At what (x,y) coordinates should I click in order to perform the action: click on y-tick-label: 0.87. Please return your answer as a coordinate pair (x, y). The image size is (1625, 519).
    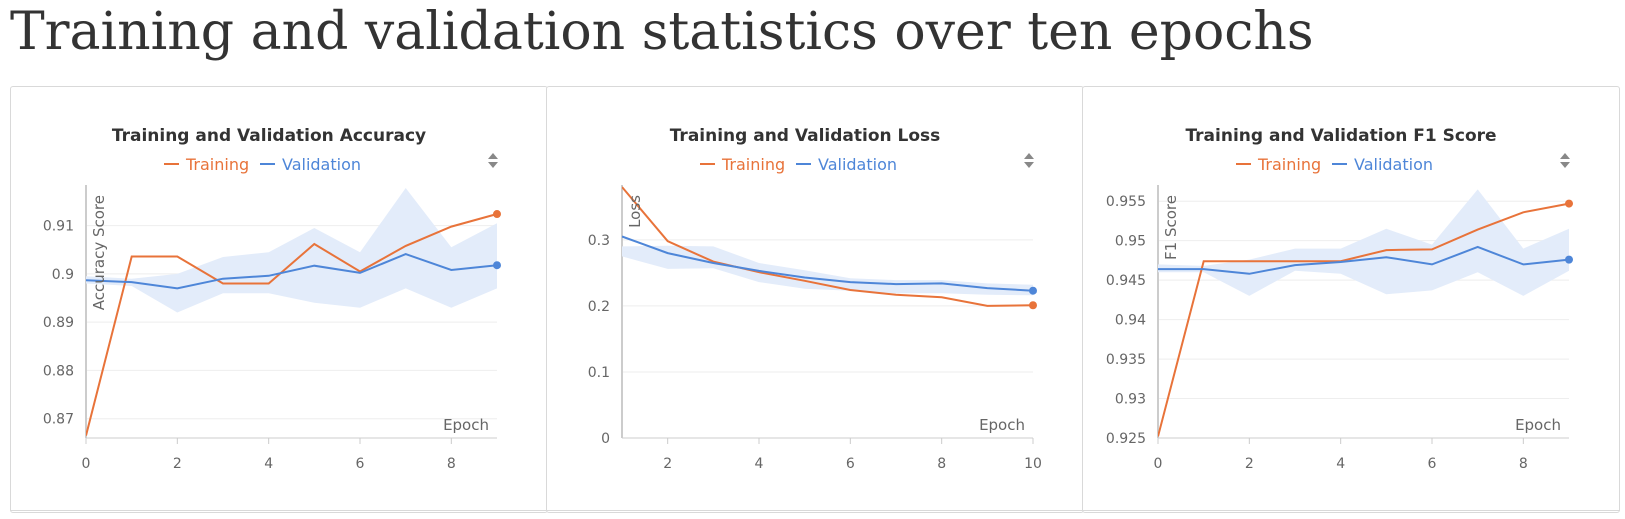
    Looking at the image, I should click on (58, 420).